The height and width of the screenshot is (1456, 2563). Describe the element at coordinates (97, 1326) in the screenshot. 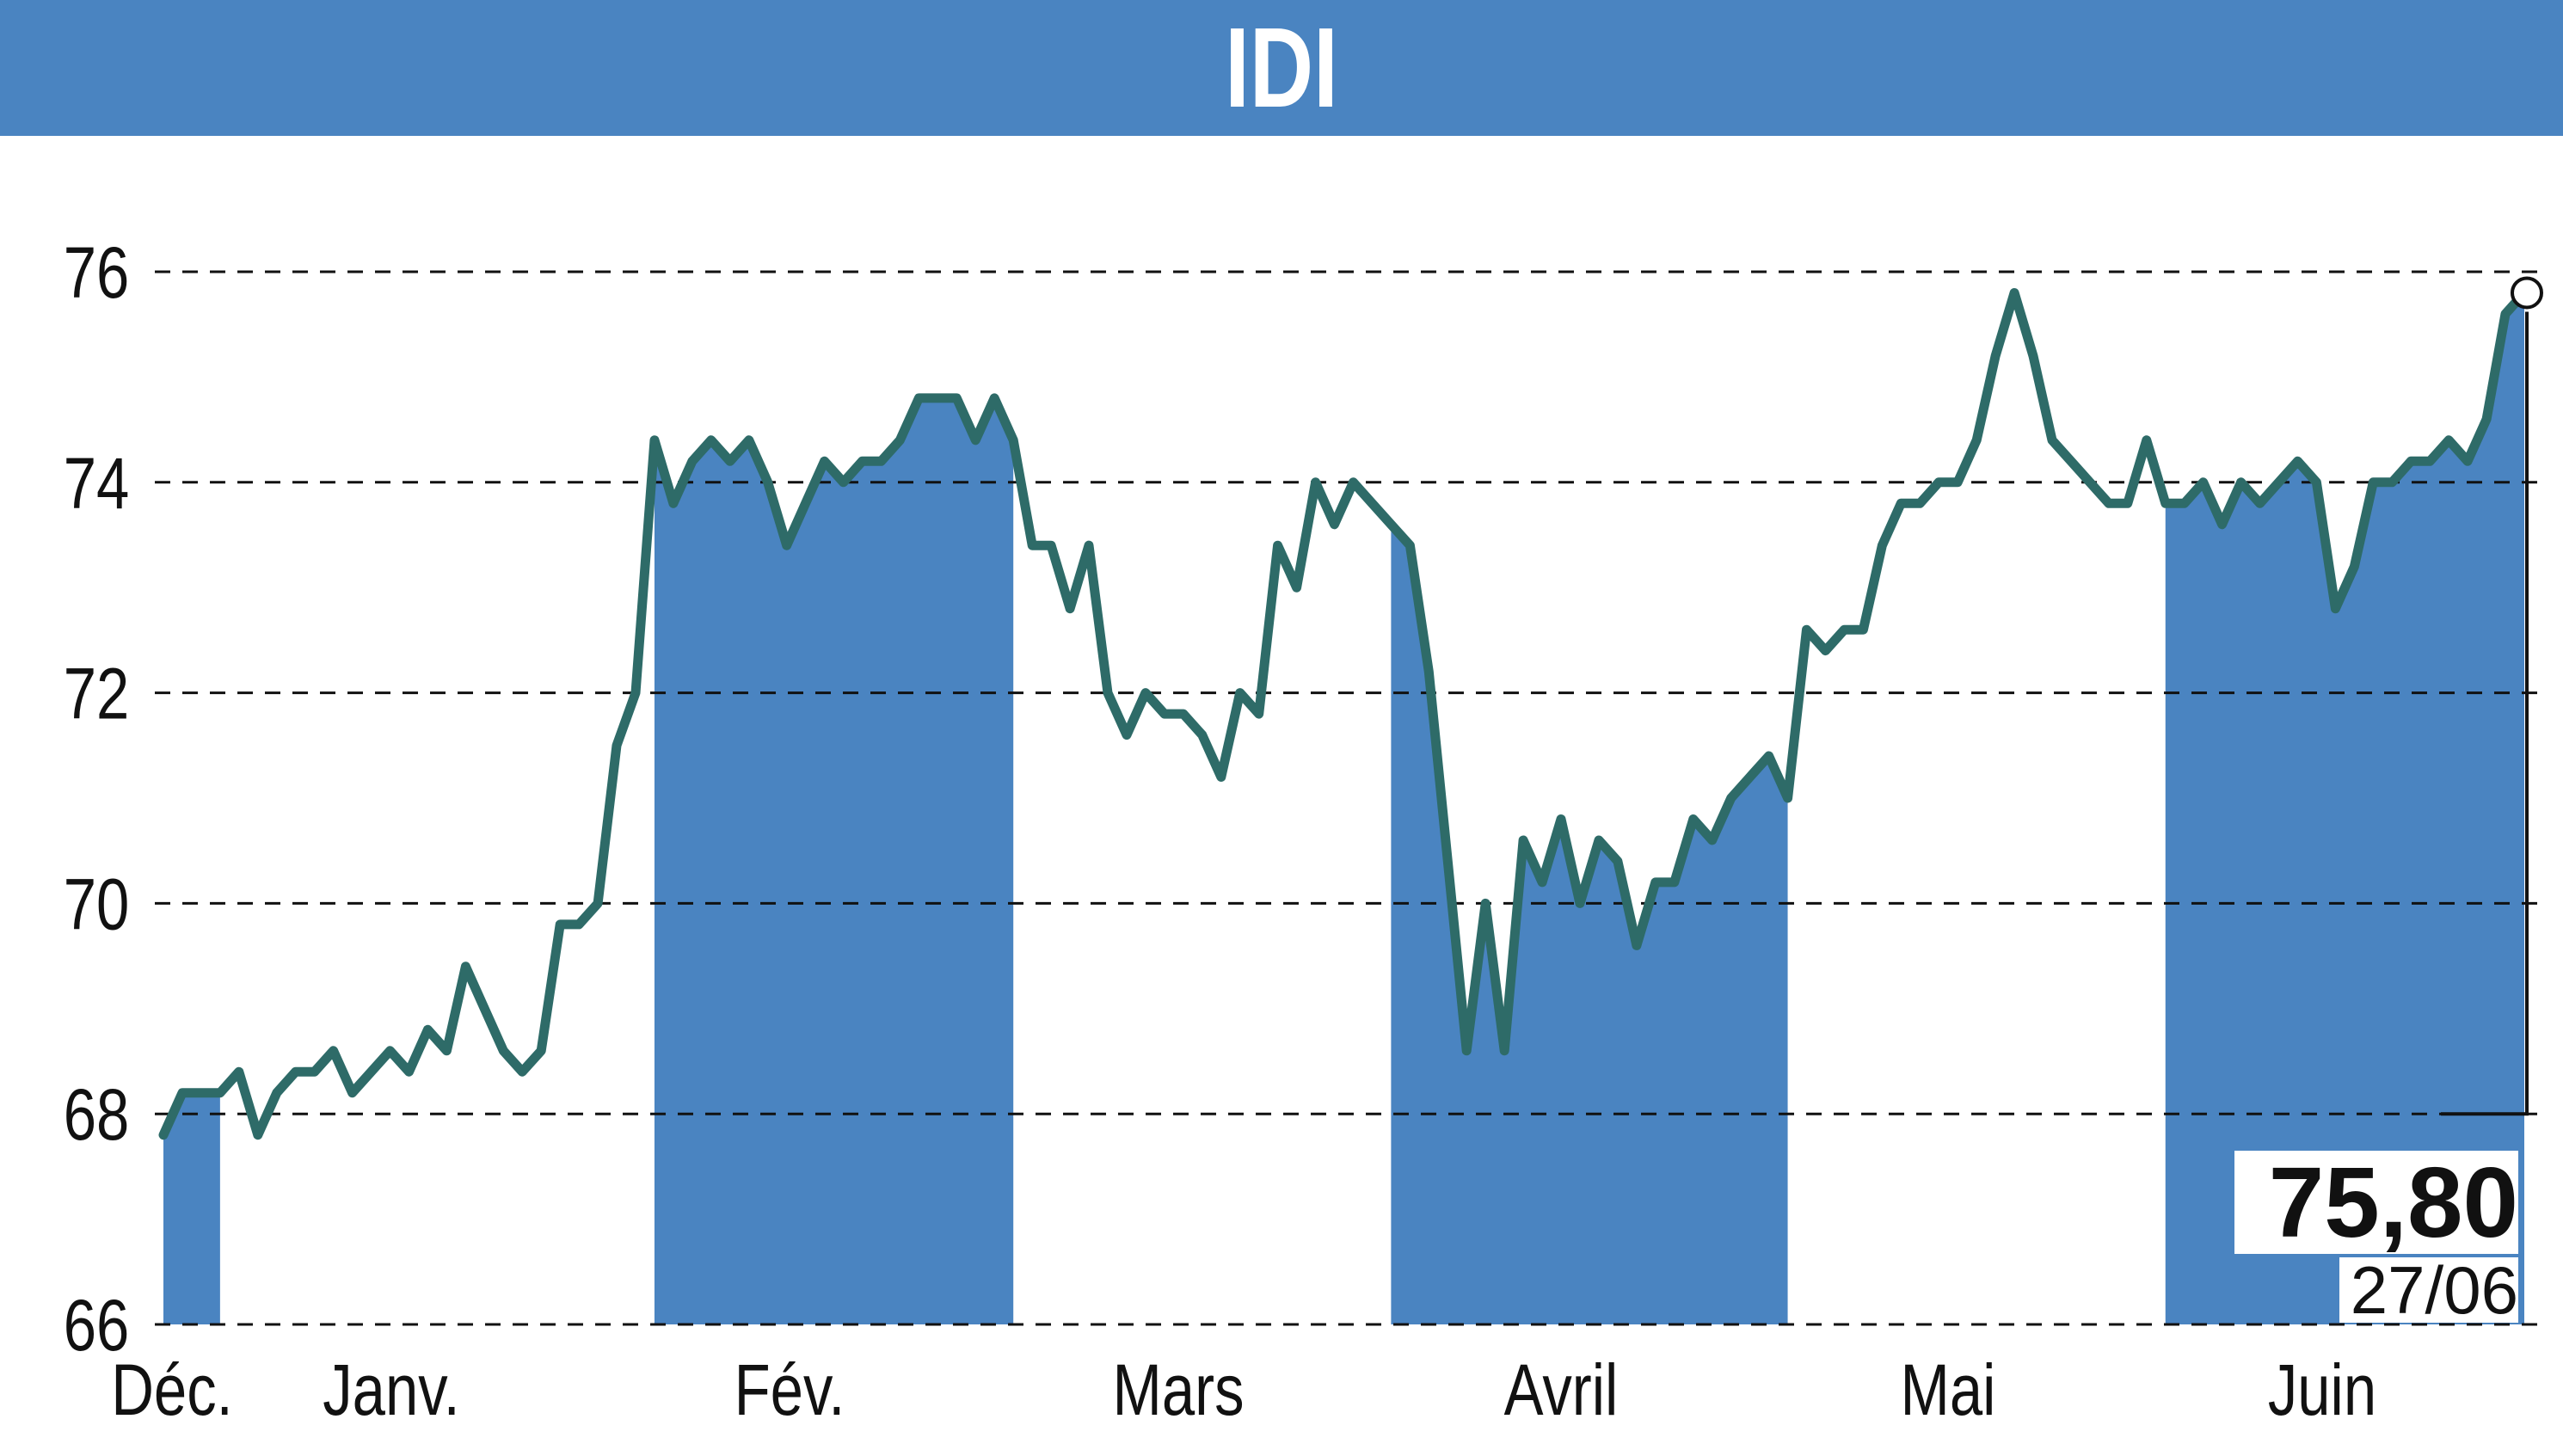

I see `y-tick-label: 66` at that location.